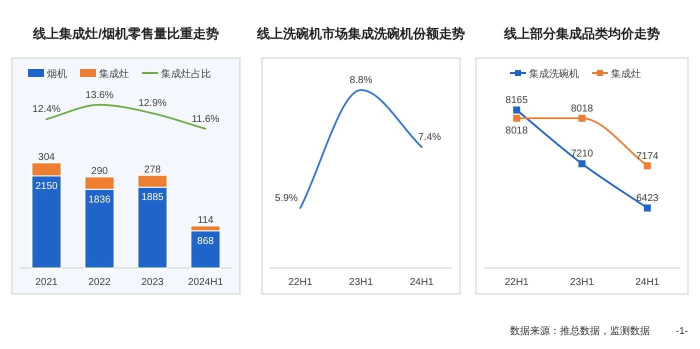  What do you see at coordinates (57, 74) in the screenshot?
I see `legend-label: 烟机` at bounding box center [57, 74].